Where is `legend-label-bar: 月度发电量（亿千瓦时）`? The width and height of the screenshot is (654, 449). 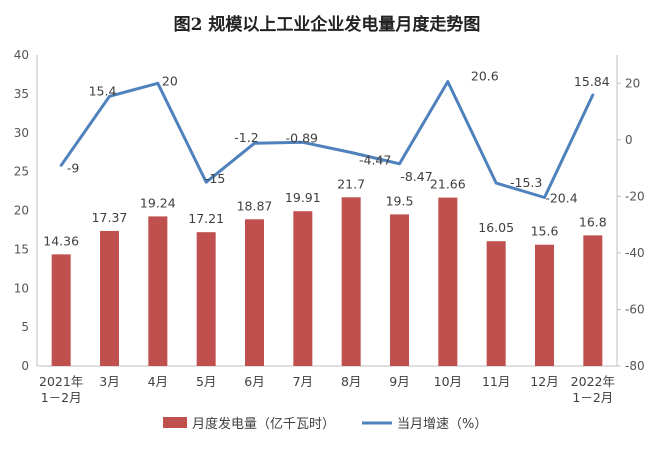
legend-label-bar: 月度发电量（亿千瓦时） is located at coordinates (263, 424).